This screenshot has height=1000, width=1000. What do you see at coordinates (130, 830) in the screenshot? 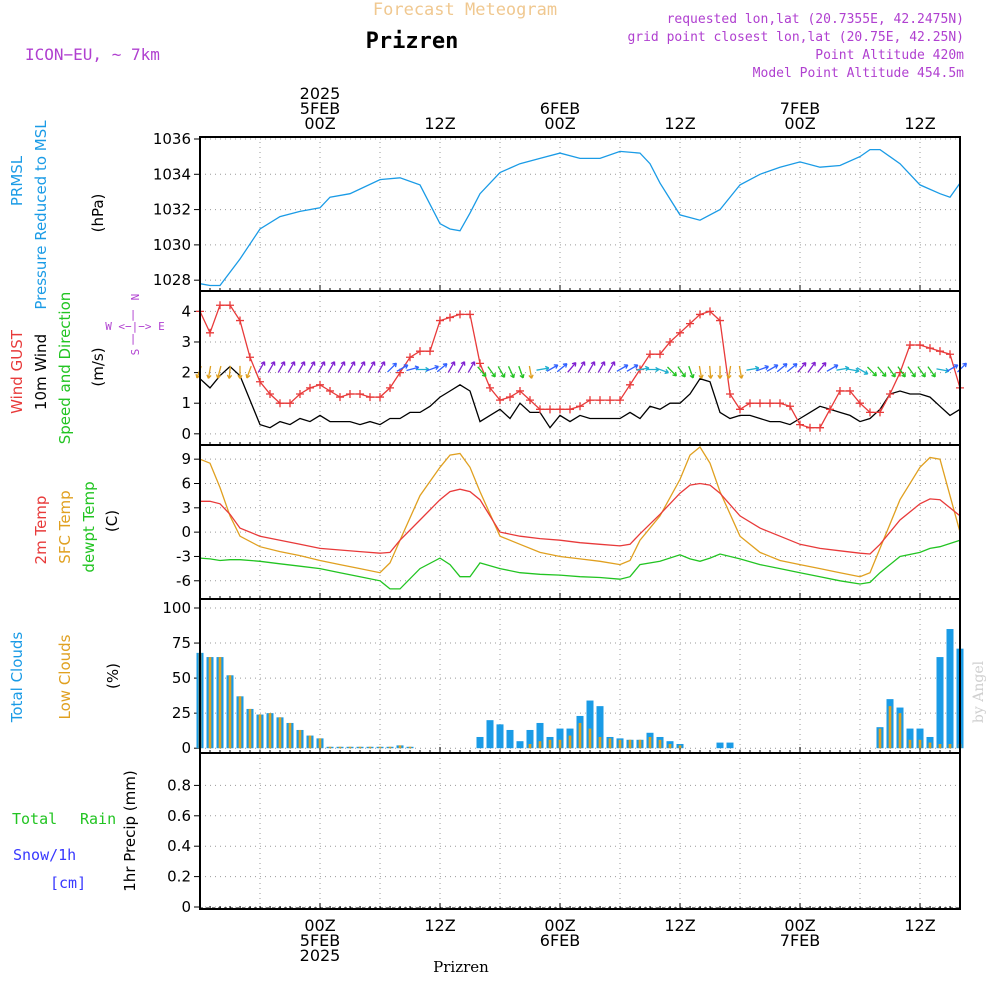
I see `precip-unit: 1hr Precip (mm)` at bounding box center [130, 830].